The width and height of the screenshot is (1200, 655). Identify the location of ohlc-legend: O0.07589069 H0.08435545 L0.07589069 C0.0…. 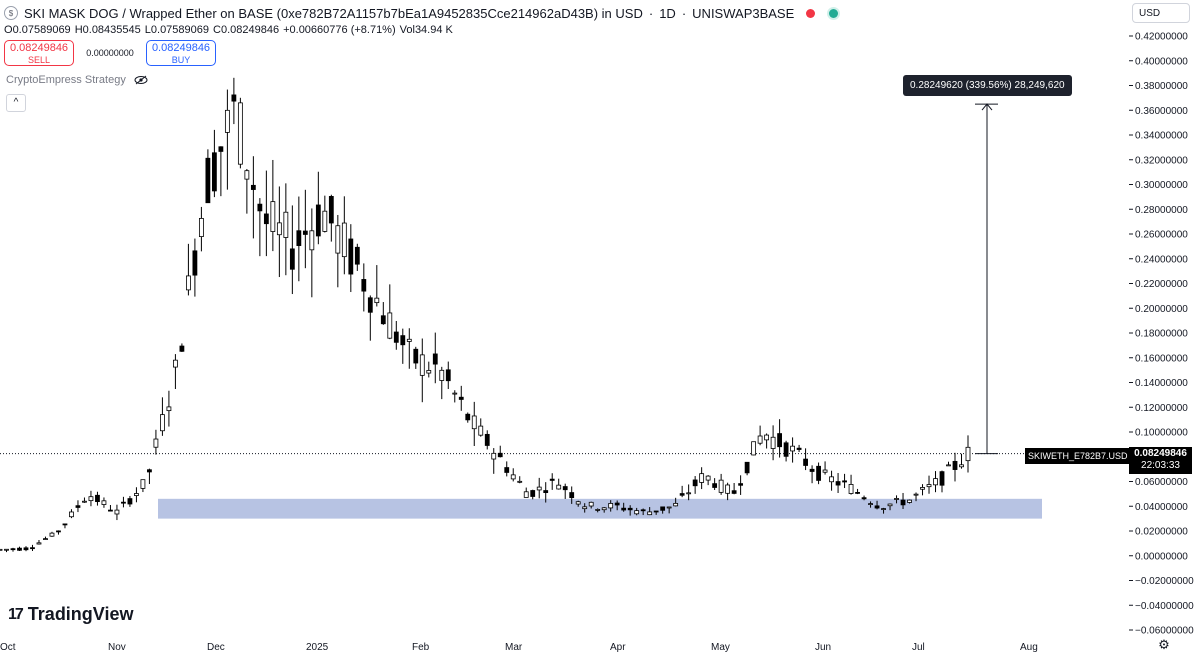
(228, 30).